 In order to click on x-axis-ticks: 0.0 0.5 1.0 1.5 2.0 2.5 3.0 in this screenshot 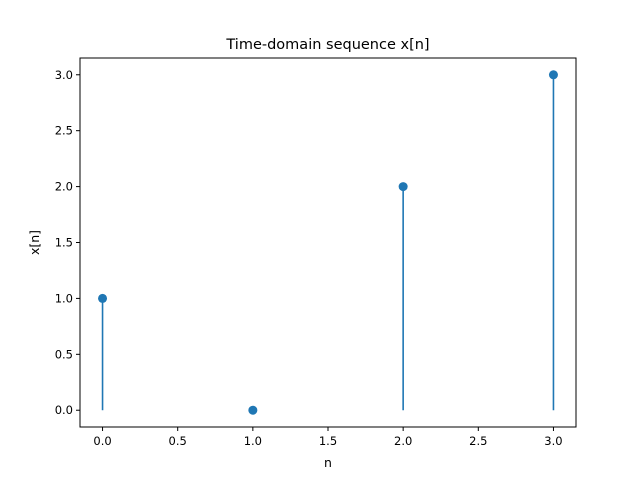, I will do `click(328, 437)`.